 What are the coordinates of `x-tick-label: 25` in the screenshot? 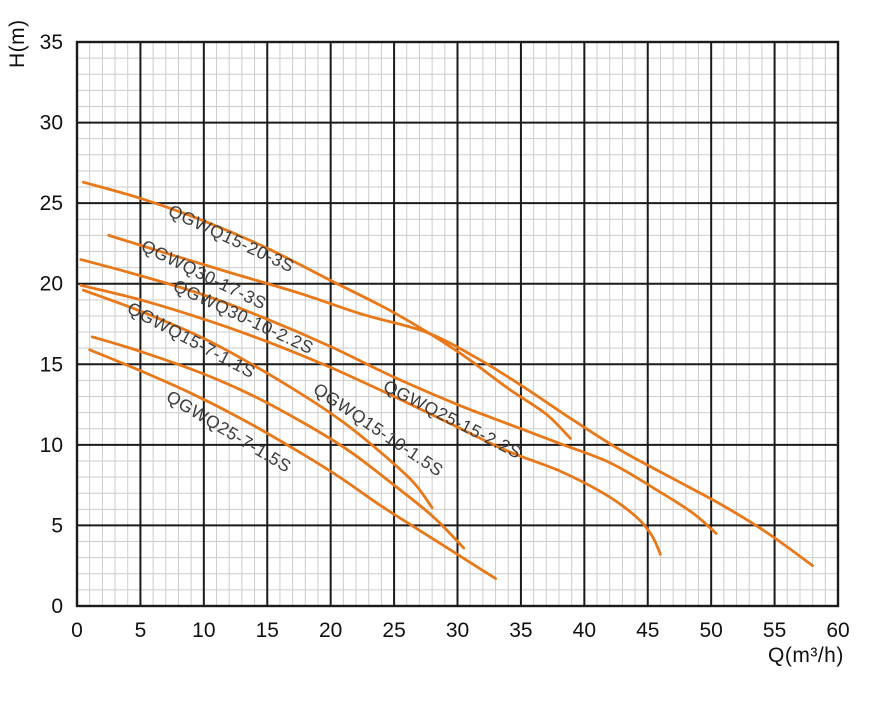 It's located at (393, 630).